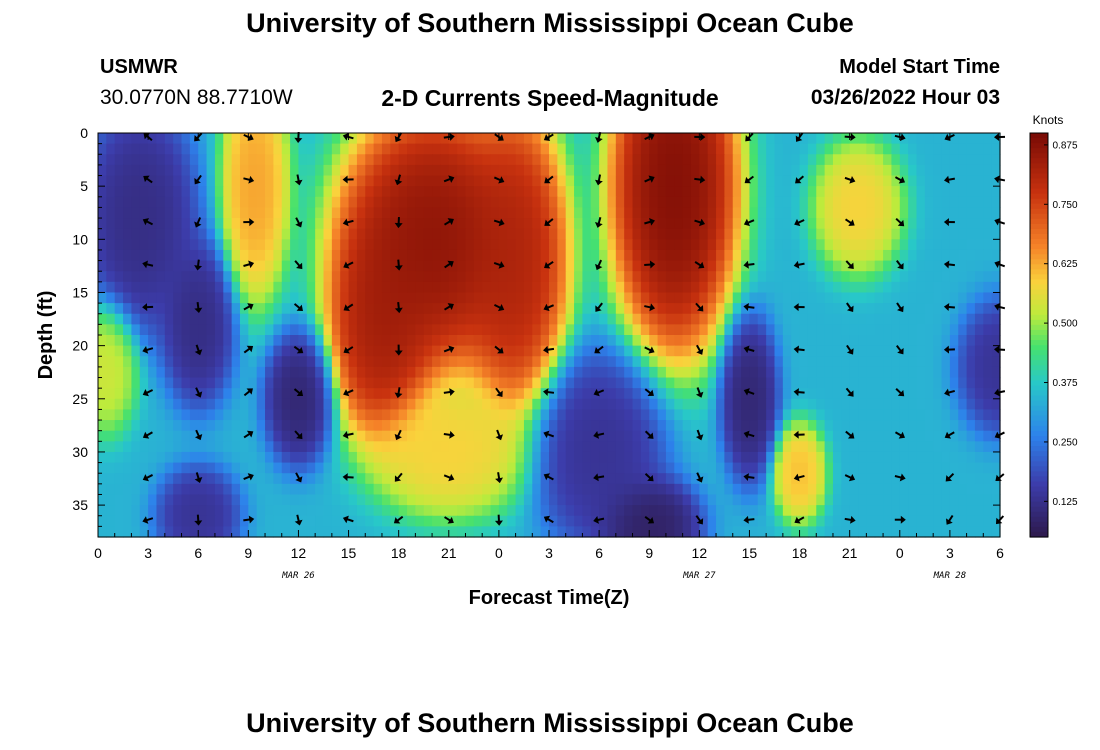 This screenshot has height=750, width=1100. What do you see at coordinates (1064, 502) in the screenshot?
I see `colorbar-tick-label: 0.125` at bounding box center [1064, 502].